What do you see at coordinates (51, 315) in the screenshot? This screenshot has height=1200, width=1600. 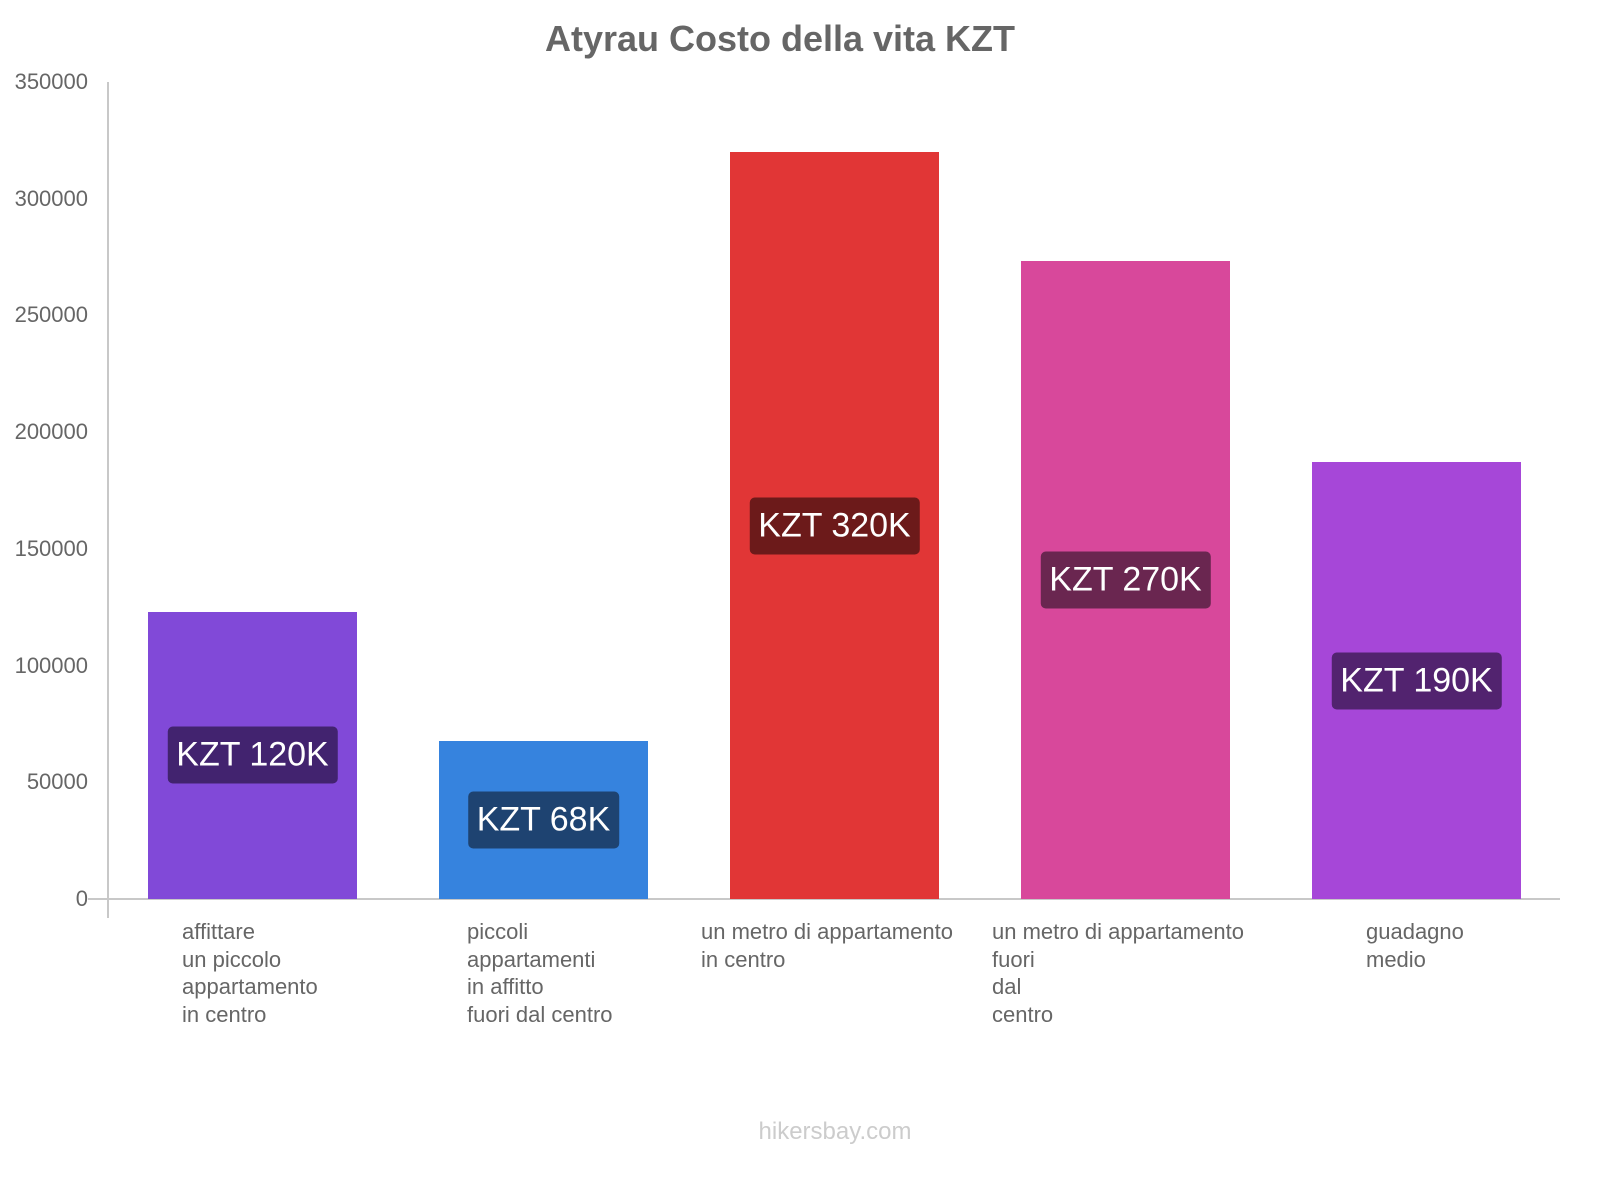 I see `y-tick-label: 250000` at bounding box center [51, 315].